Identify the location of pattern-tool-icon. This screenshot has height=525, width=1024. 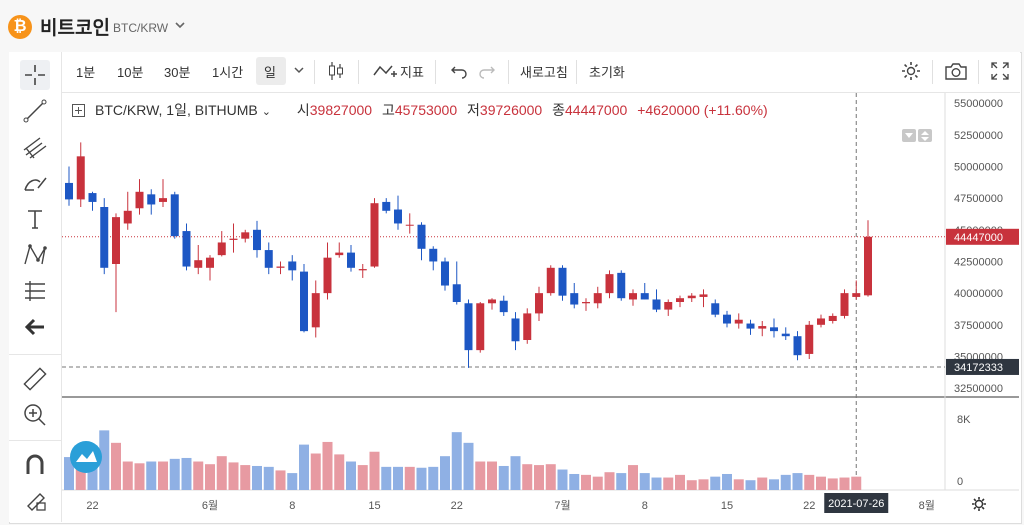
(35, 255).